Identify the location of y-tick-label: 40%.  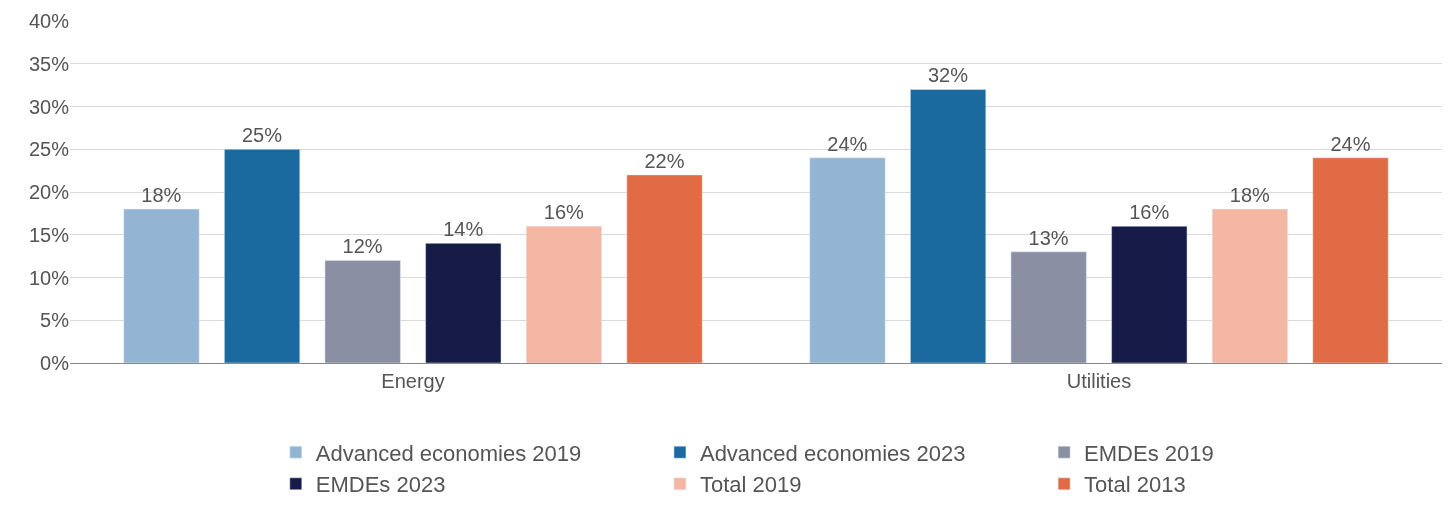
(49, 21).